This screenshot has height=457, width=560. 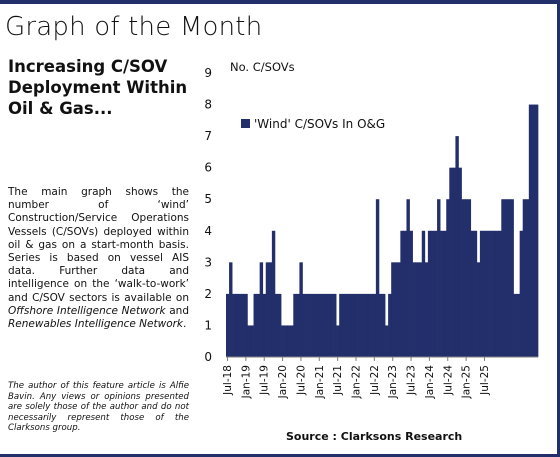 I want to click on x-tick-label: Jan-19, so click(x=246, y=382).